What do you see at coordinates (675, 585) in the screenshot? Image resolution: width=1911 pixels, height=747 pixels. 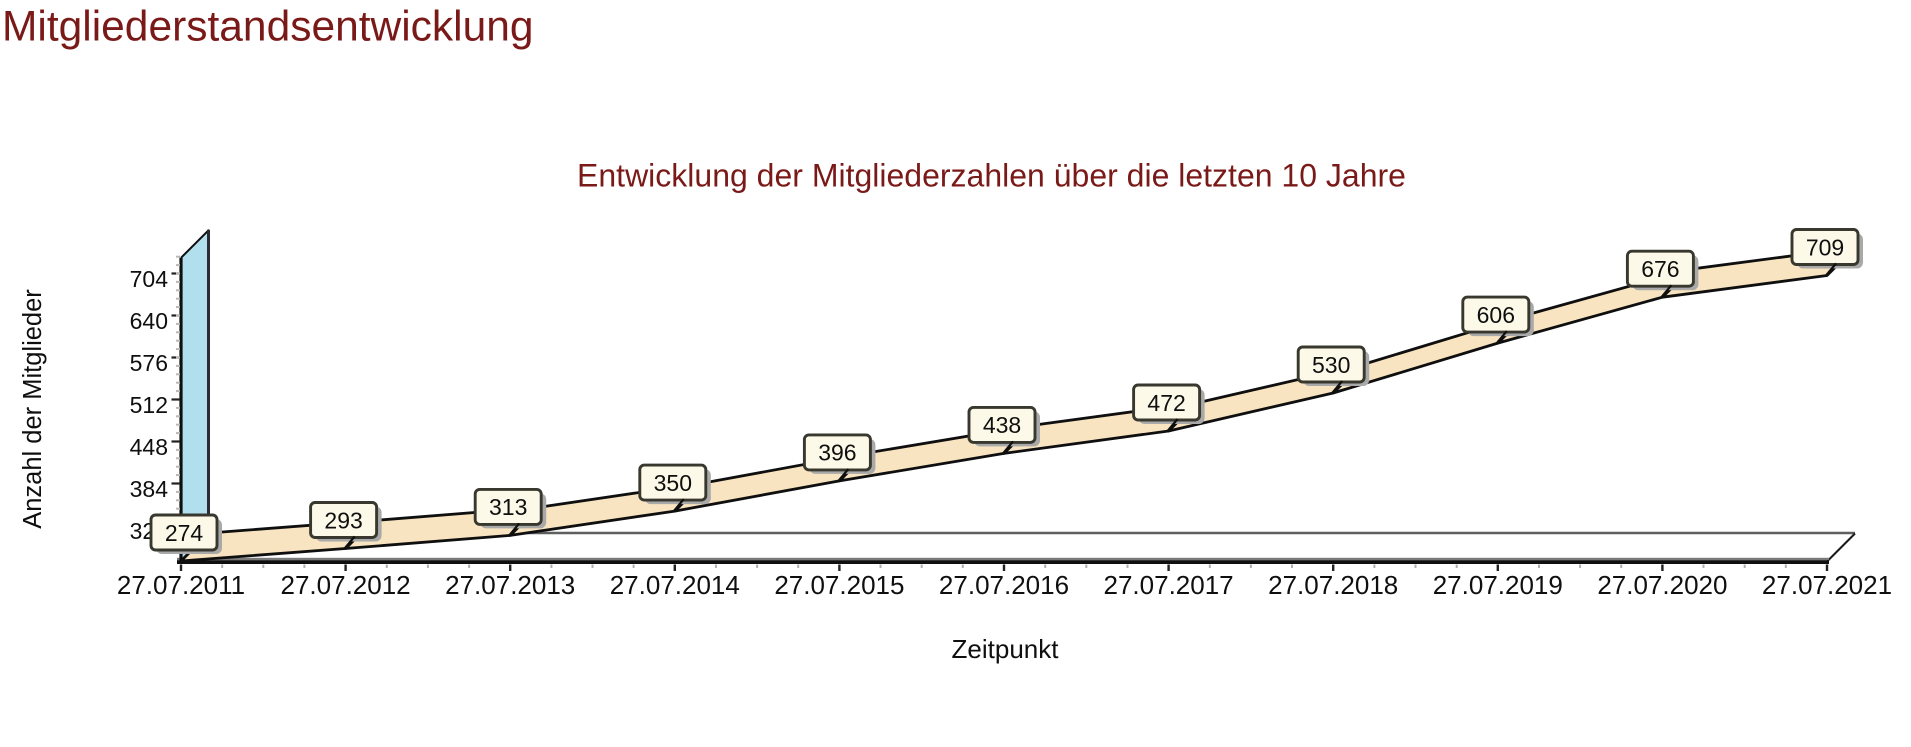 I see `svg-text: 27.07.2014` at bounding box center [675, 585].